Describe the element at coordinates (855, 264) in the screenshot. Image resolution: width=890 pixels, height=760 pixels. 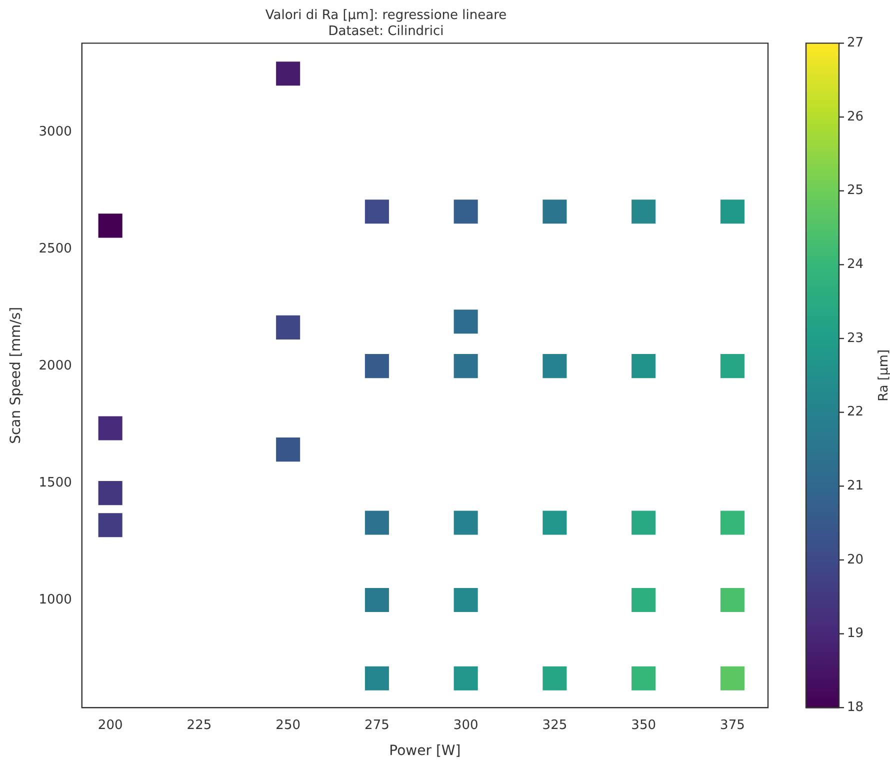
I see `color-bar-label: 24` at that location.